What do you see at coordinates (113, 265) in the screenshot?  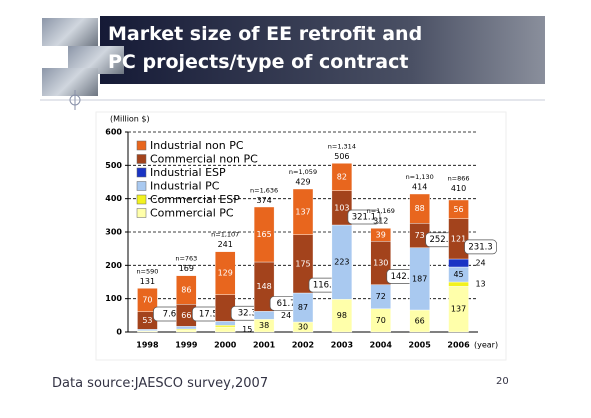 I see `y-tick-label: 200` at bounding box center [113, 265].